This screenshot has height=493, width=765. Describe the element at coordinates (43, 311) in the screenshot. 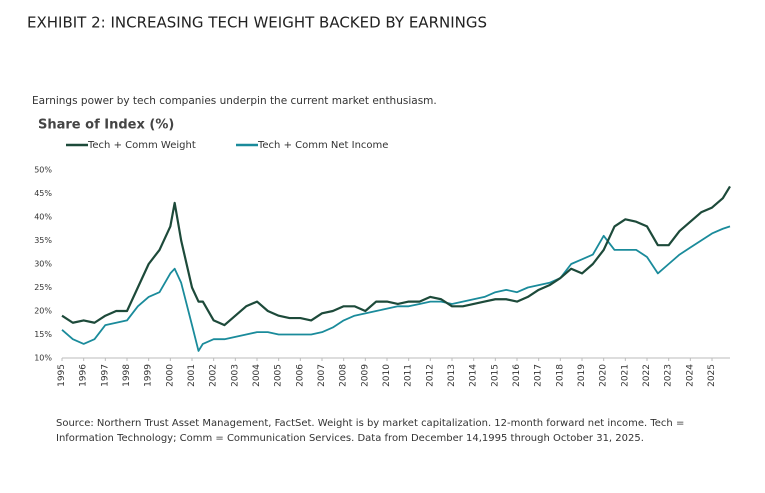

I see `y-tick-label: 20%` at that location.